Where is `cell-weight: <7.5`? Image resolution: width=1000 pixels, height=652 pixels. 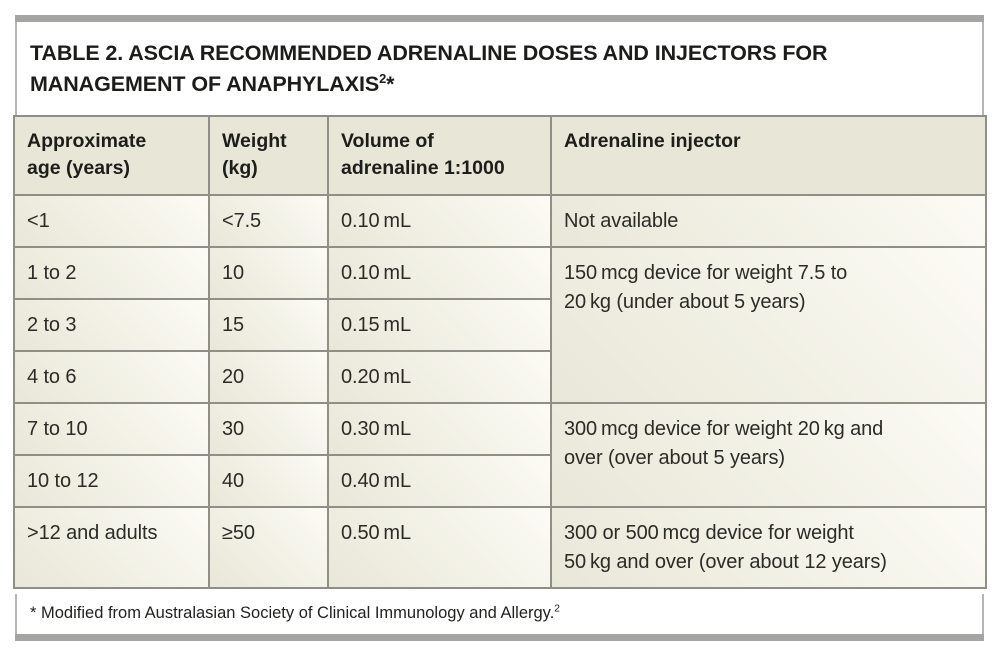 cell-weight: <7.5 is located at coordinates (268, 221).